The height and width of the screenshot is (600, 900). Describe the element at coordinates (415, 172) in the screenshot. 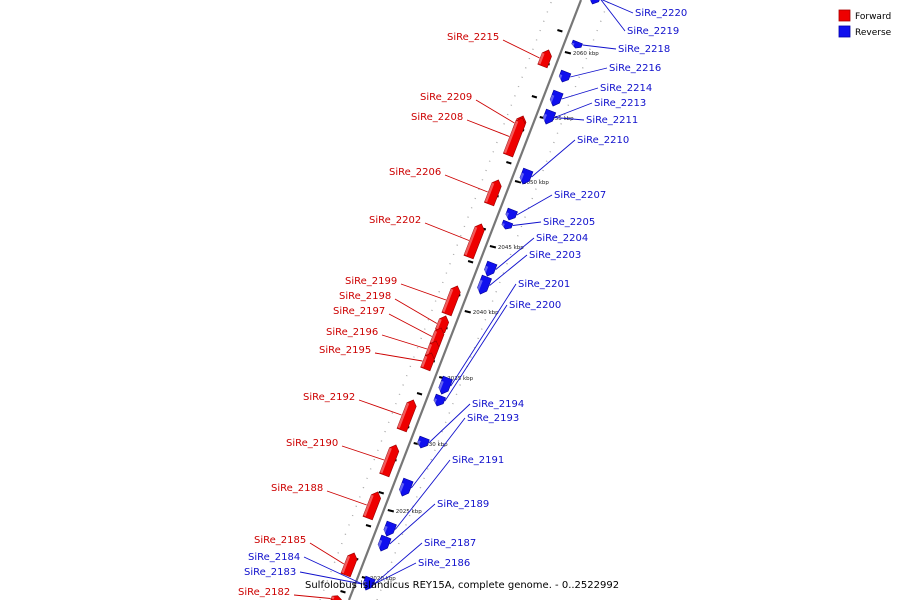

I see `forward-gene-label: SiRe_2206` at that location.